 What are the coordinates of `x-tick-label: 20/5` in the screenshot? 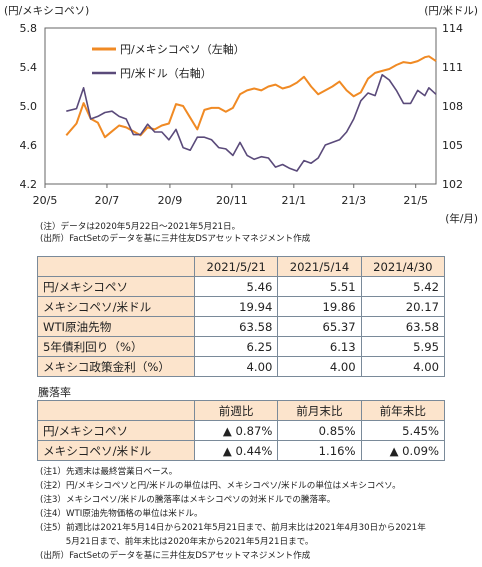 It's located at (45, 200).